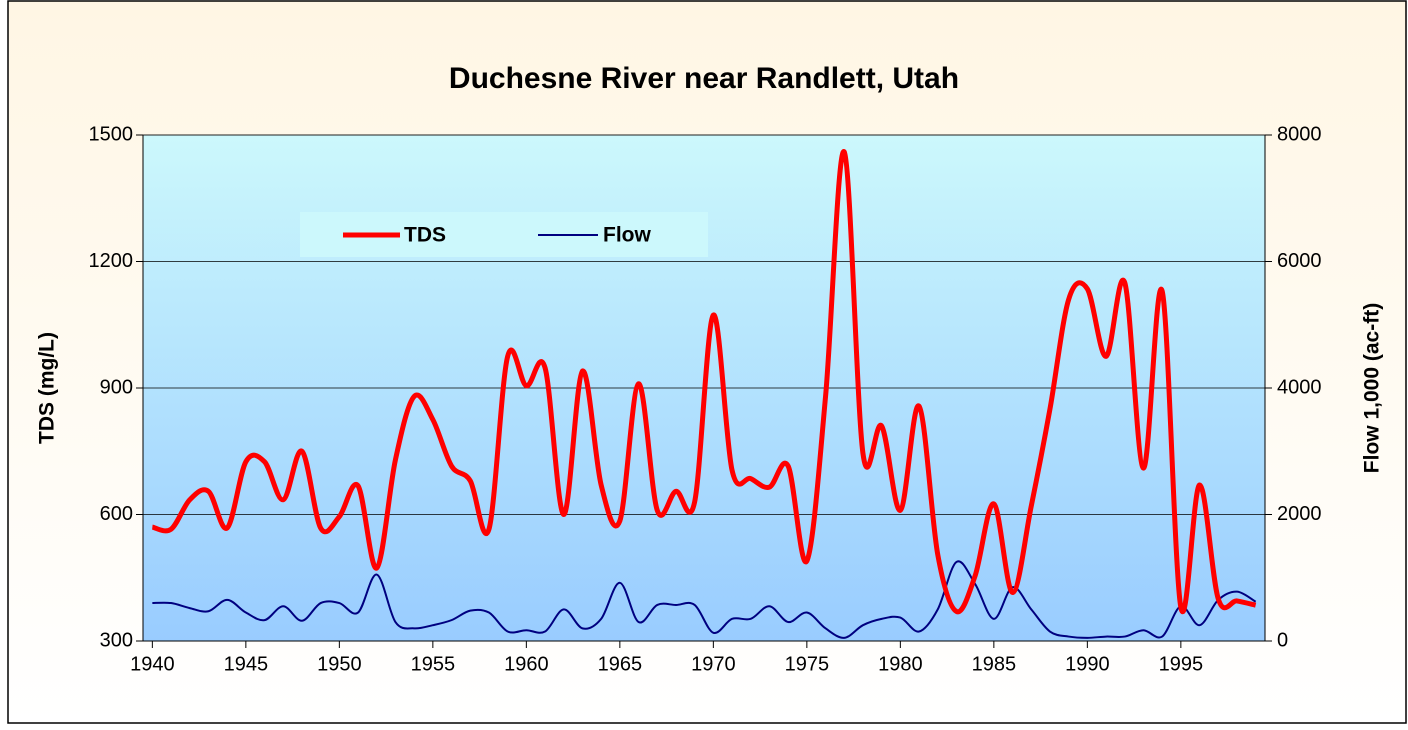  Describe the element at coordinates (47, 388) in the screenshot. I see `y-axis-title: TDS (mg/L)` at that location.